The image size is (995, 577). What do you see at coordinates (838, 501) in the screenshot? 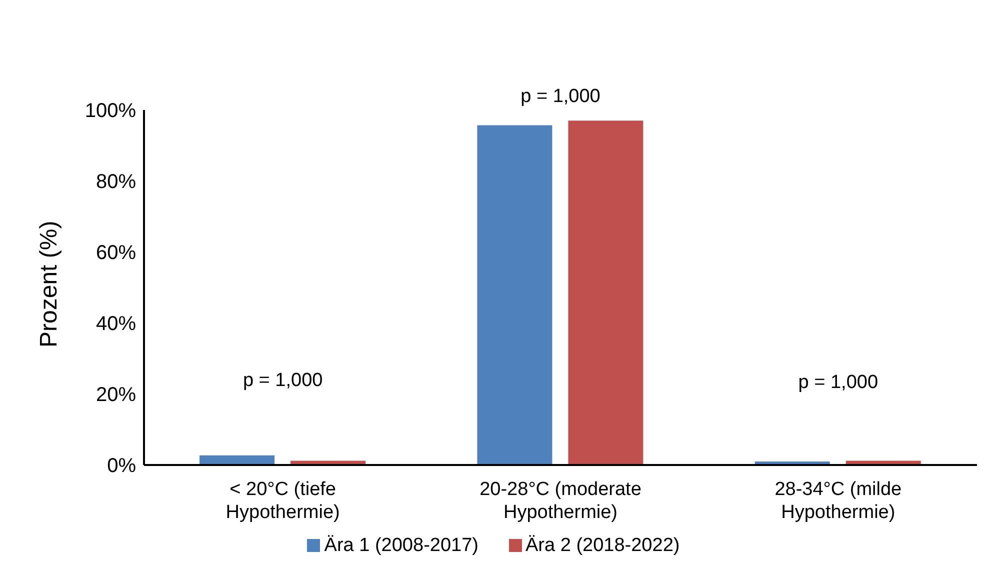
I see `x-tick-label: 28-34°C (milde Hypothermie)` at bounding box center [838, 501].